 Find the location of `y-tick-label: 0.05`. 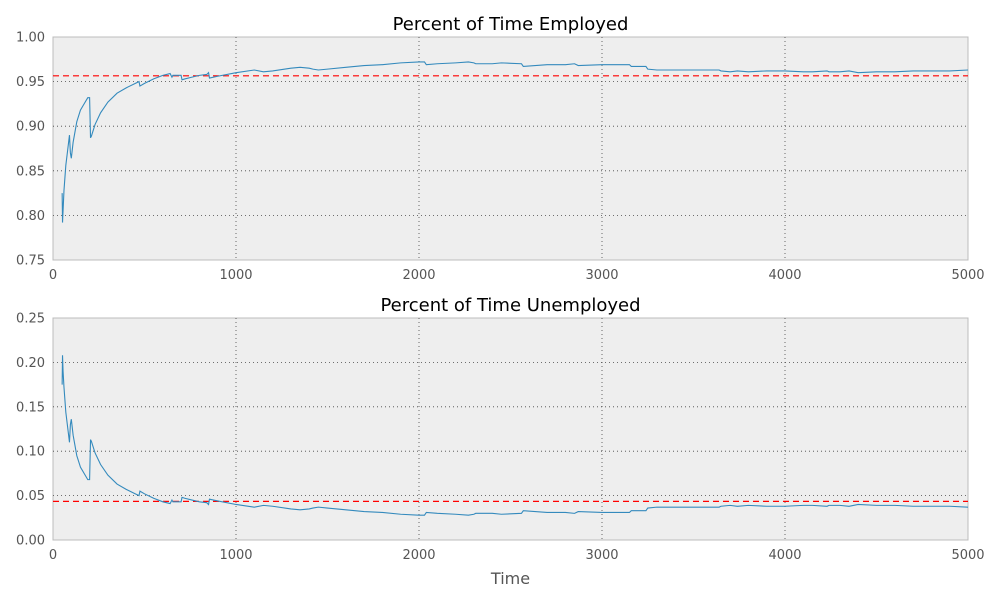

y-tick-label: 0.05 is located at coordinates (30, 496).